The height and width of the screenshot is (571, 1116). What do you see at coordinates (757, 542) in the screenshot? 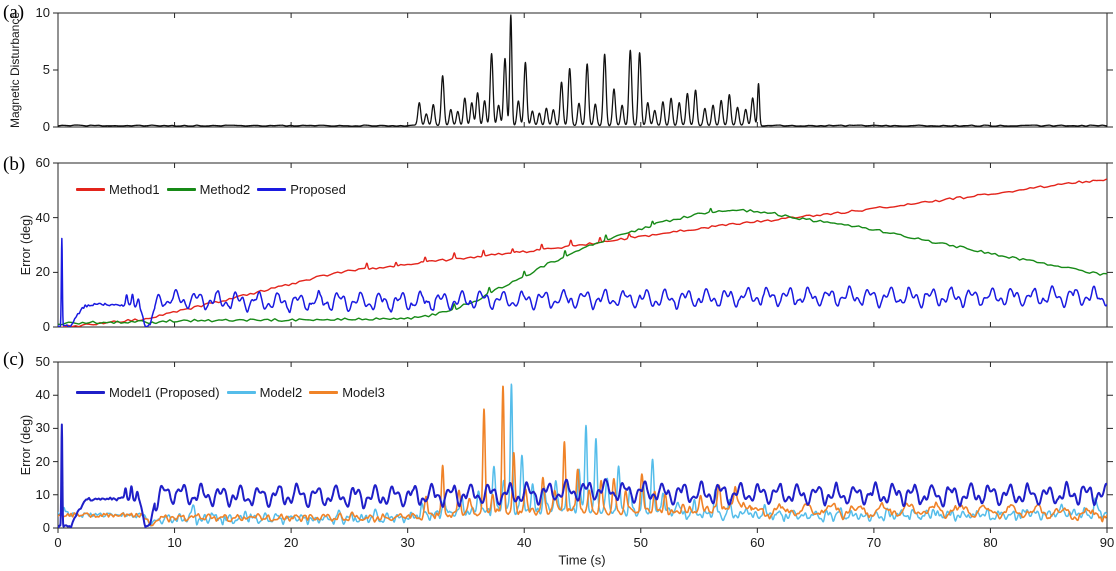
I see `x-tick-label: 60` at bounding box center [757, 542].